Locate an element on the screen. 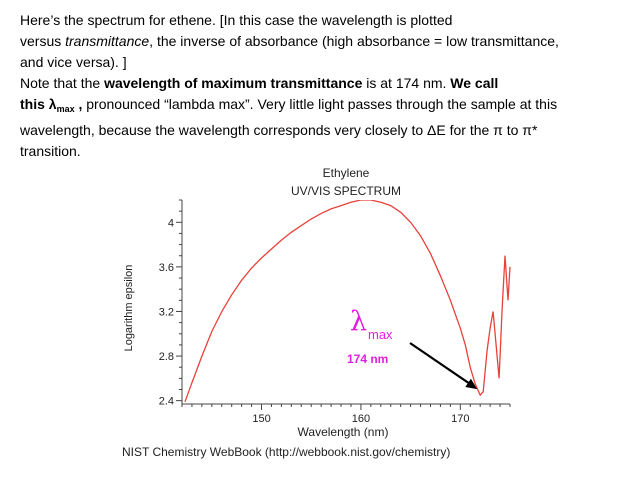 The height and width of the screenshot is (479, 638). y-tick-label: 2.8 is located at coordinates (166, 357).